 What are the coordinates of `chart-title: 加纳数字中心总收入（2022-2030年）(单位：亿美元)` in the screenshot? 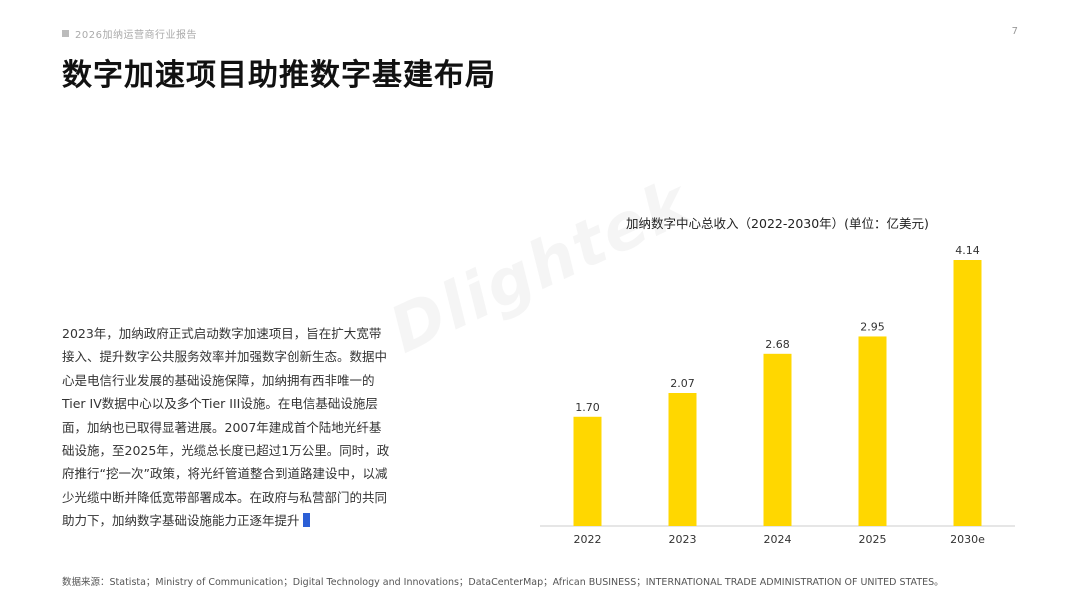 It's located at (777, 223).